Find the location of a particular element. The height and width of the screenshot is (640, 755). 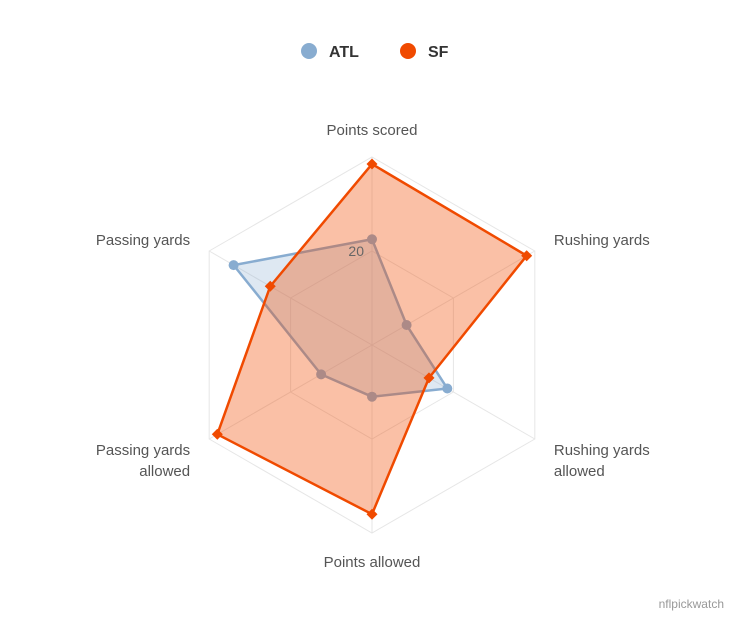

legend-item-sf: SF is located at coordinates (424, 52).